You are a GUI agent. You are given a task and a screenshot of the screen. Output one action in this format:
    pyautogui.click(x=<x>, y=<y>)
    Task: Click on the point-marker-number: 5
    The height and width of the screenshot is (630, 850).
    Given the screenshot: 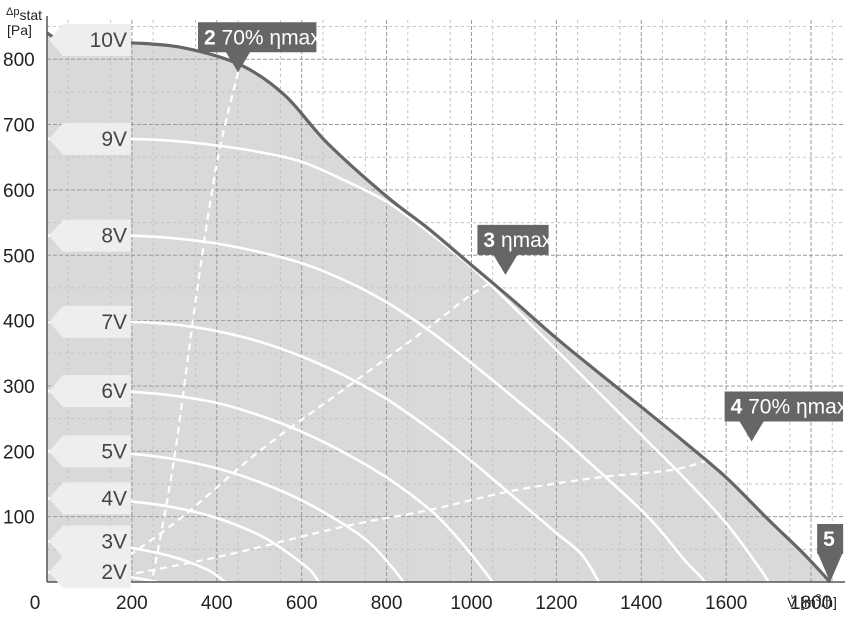 What is the action you would take?
    pyautogui.click(x=829, y=539)
    